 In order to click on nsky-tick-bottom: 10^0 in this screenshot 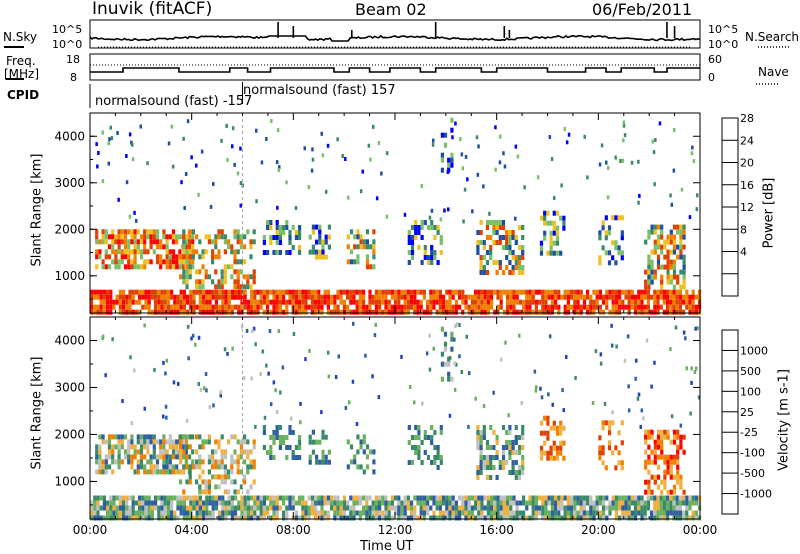, I will do `click(67, 44)`.